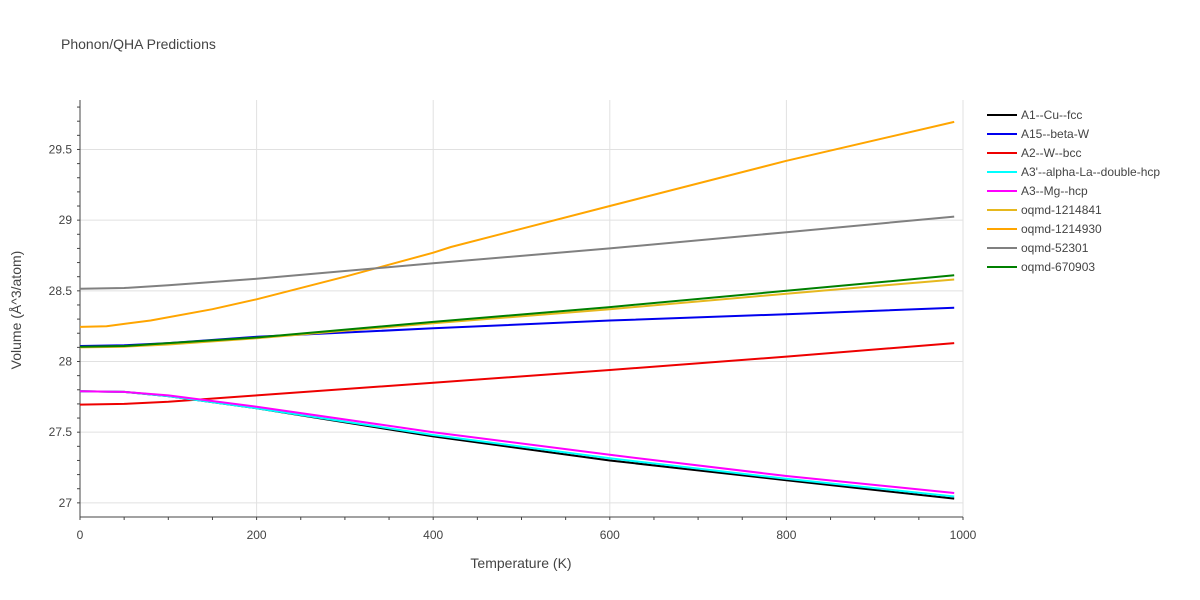 This screenshot has width=1200, height=600. Describe the element at coordinates (786, 535) in the screenshot. I see `x-tick-label: 800` at that location.